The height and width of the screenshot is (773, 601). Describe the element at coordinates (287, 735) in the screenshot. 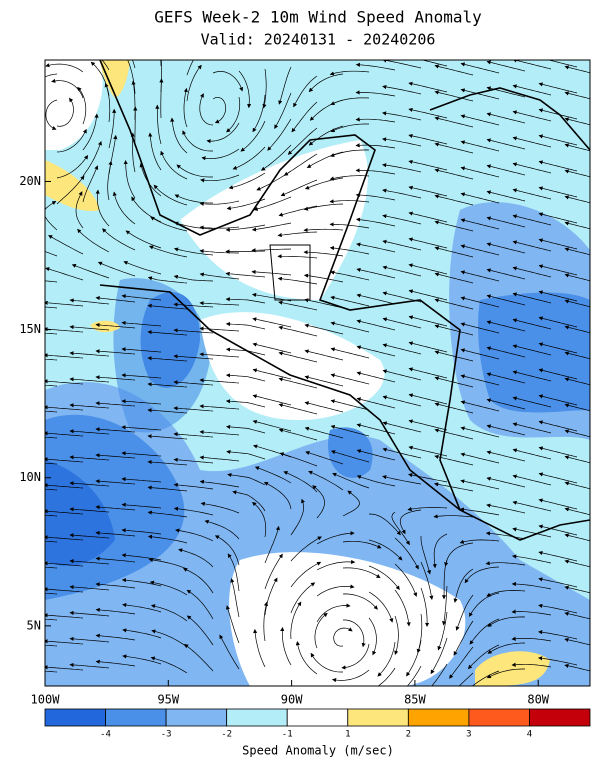

I see `colorbar-tick-label: -1` at that location.